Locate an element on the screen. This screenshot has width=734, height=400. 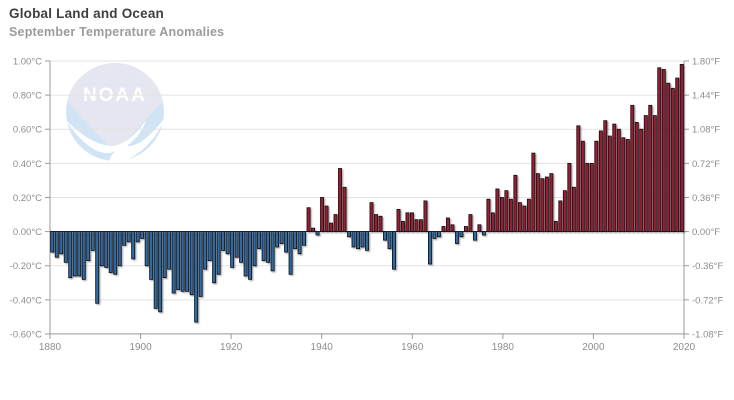
anomaly-bar-2004 is located at coordinates (609, 184).